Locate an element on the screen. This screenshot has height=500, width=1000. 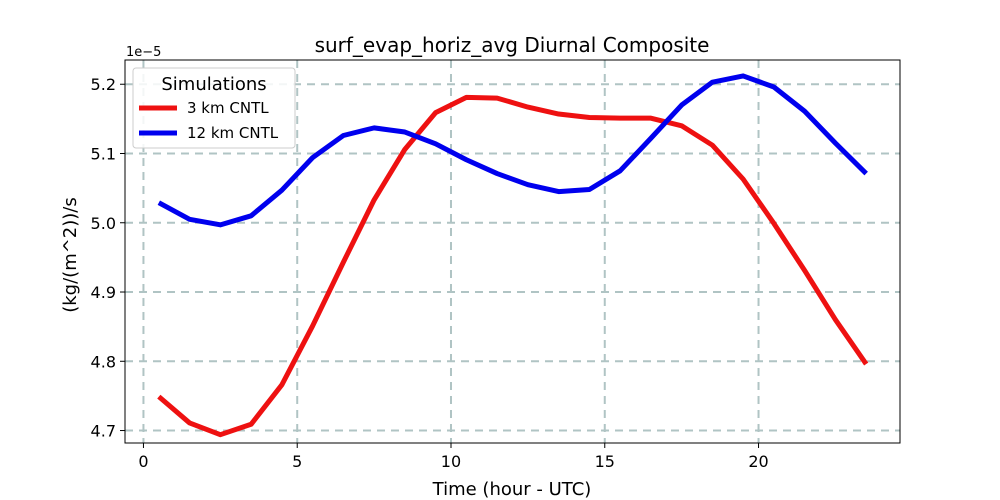
y-tick-label: 5.0 is located at coordinates (103, 223).